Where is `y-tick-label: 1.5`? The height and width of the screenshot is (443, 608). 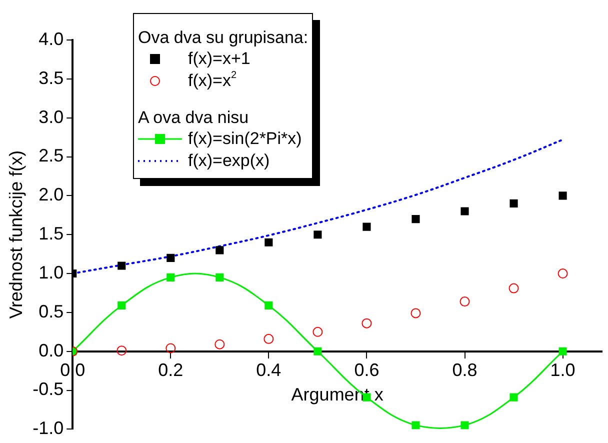
y-tick-label: 1.5 is located at coordinates (51, 234).